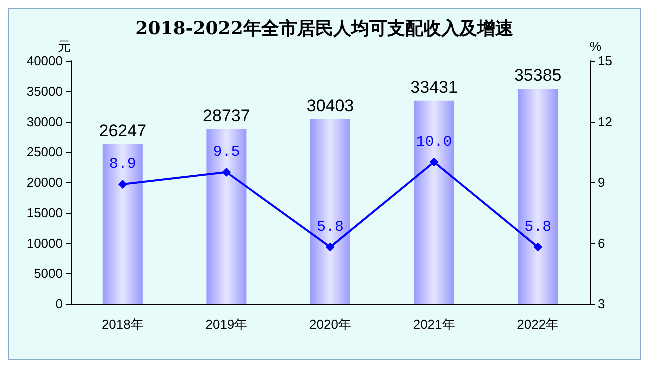 The width and height of the screenshot is (649, 368). I want to click on data-label: 26247, so click(123, 131).